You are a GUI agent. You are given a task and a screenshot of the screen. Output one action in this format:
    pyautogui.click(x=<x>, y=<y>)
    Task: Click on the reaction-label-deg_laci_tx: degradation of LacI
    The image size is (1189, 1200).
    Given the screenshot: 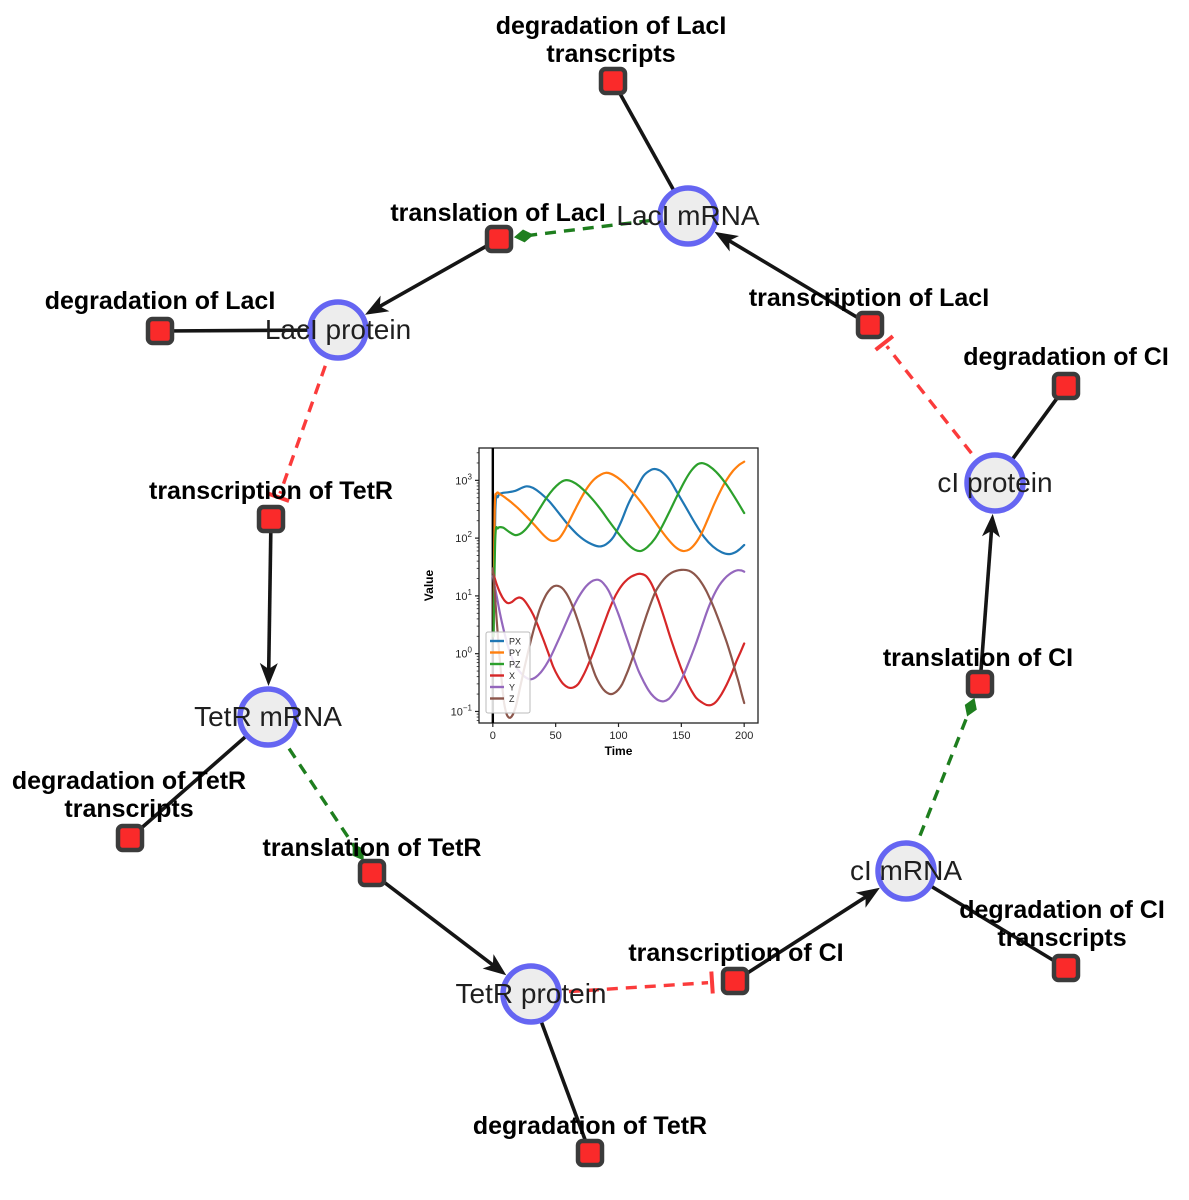 What is the action you would take?
    pyautogui.click(x=611, y=26)
    